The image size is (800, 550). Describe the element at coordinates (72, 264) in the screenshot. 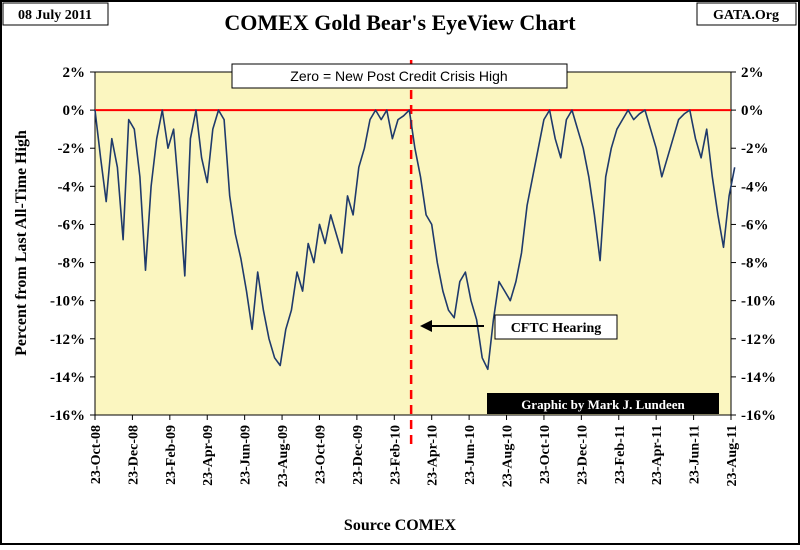

I see `y-tick-label-left: -8%` at that location.